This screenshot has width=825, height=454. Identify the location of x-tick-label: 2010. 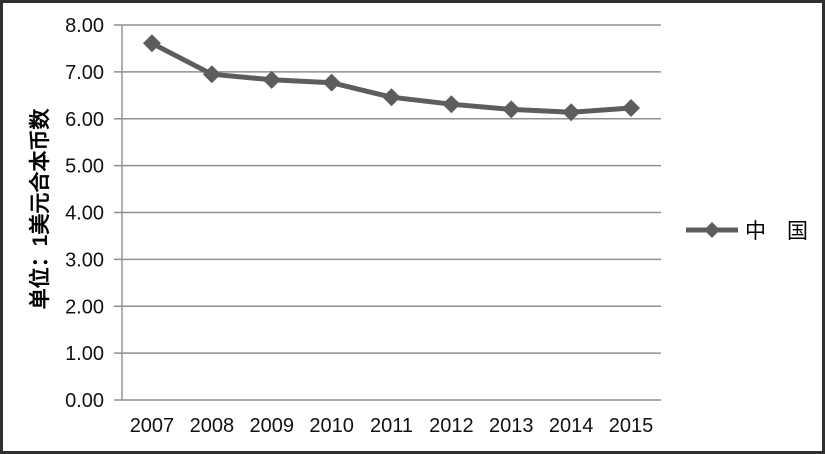
(331, 426).